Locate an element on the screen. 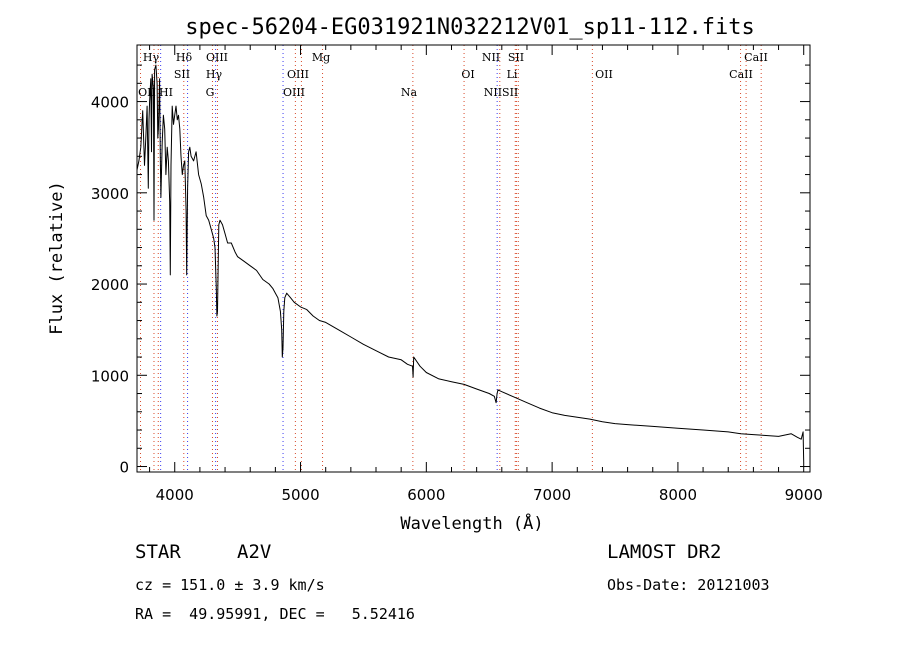 Image resolution: width=900 pixels, height=650 pixels. x-axis-label: Wavelength (Å) is located at coordinates (471, 523).